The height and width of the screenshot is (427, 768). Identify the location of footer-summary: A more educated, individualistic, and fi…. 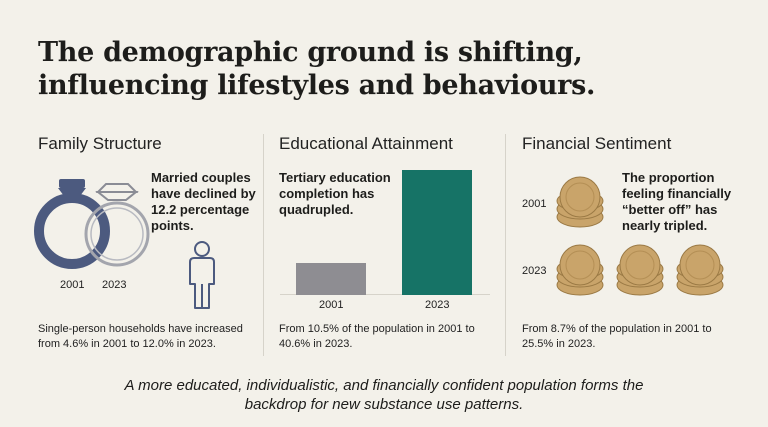
(384, 395).